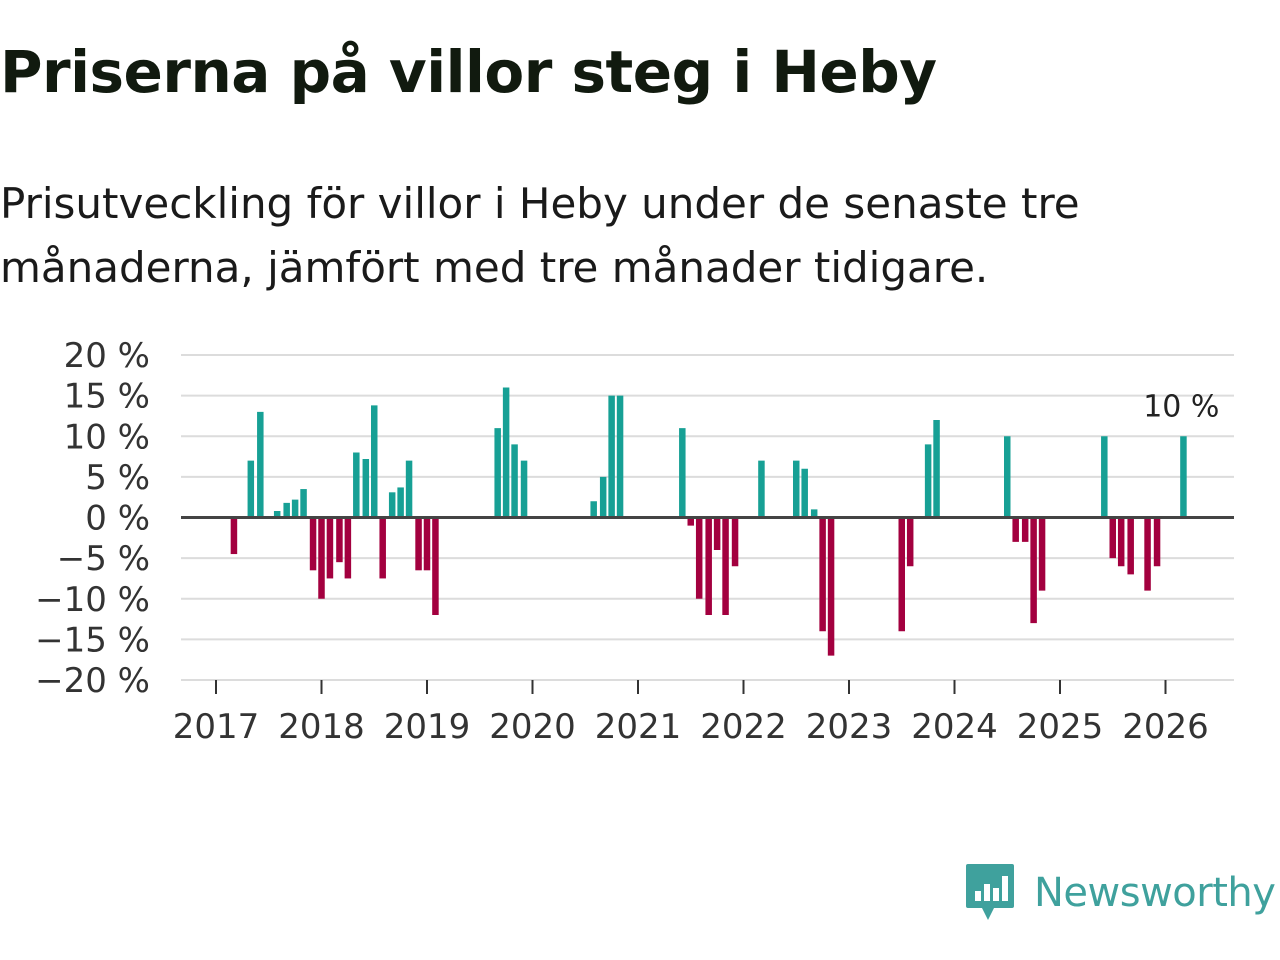 The height and width of the screenshot is (960, 1280). What do you see at coordinates (468, 72) in the screenshot?
I see `page-title: Priserna på villor steg i Heby` at bounding box center [468, 72].